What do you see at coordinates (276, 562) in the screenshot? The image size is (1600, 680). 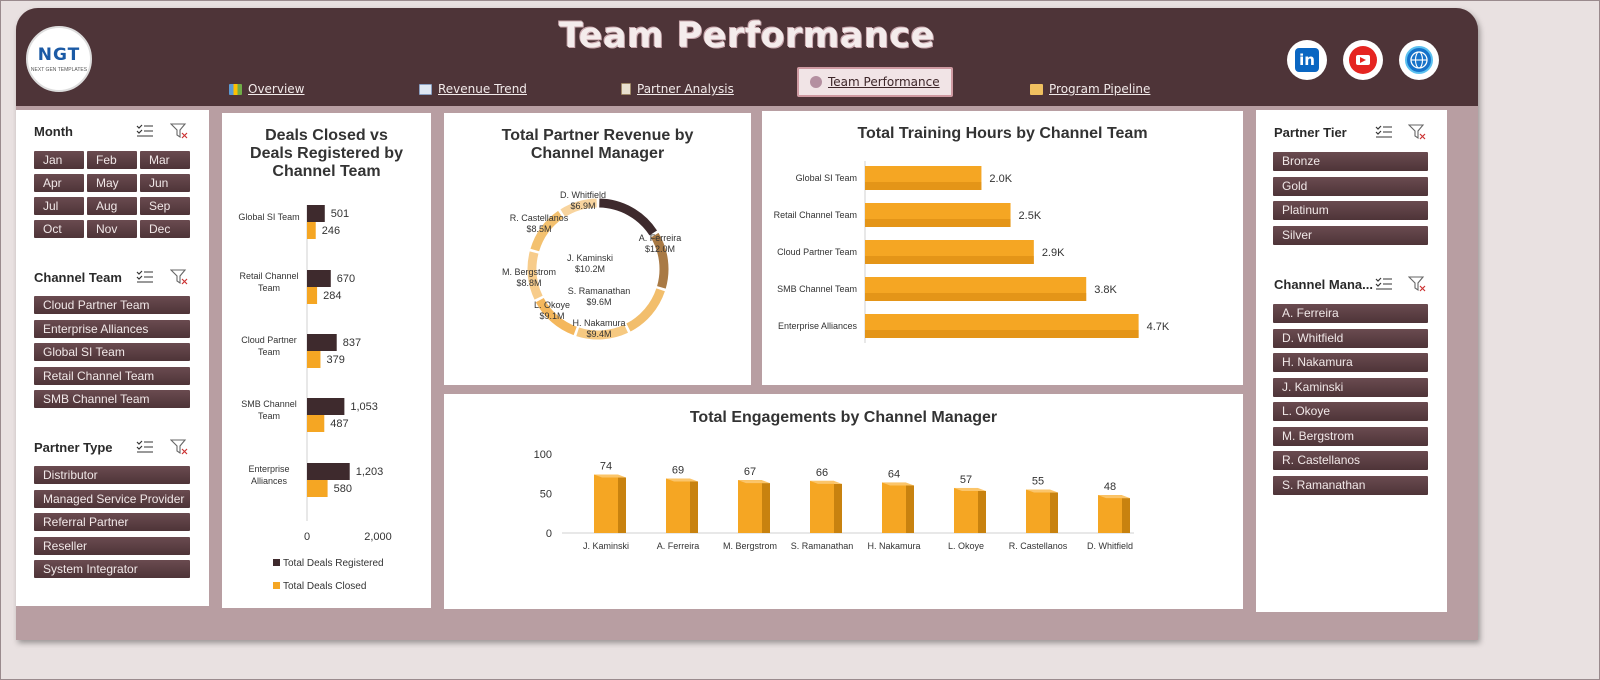 I see `legend-swatch` at bounding box center [276, 562].